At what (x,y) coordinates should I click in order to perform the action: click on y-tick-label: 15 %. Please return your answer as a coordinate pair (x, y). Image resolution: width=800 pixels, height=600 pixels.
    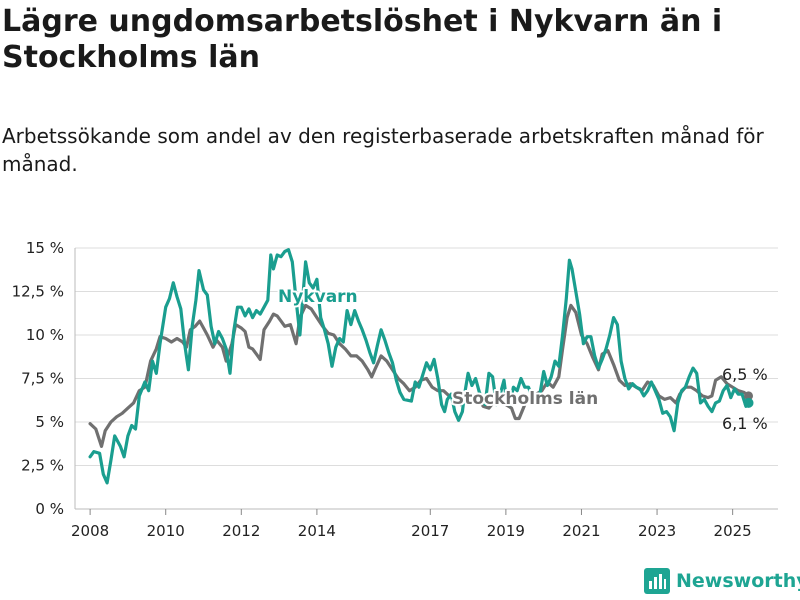
    Looking at the image, I should click on (45, 248).